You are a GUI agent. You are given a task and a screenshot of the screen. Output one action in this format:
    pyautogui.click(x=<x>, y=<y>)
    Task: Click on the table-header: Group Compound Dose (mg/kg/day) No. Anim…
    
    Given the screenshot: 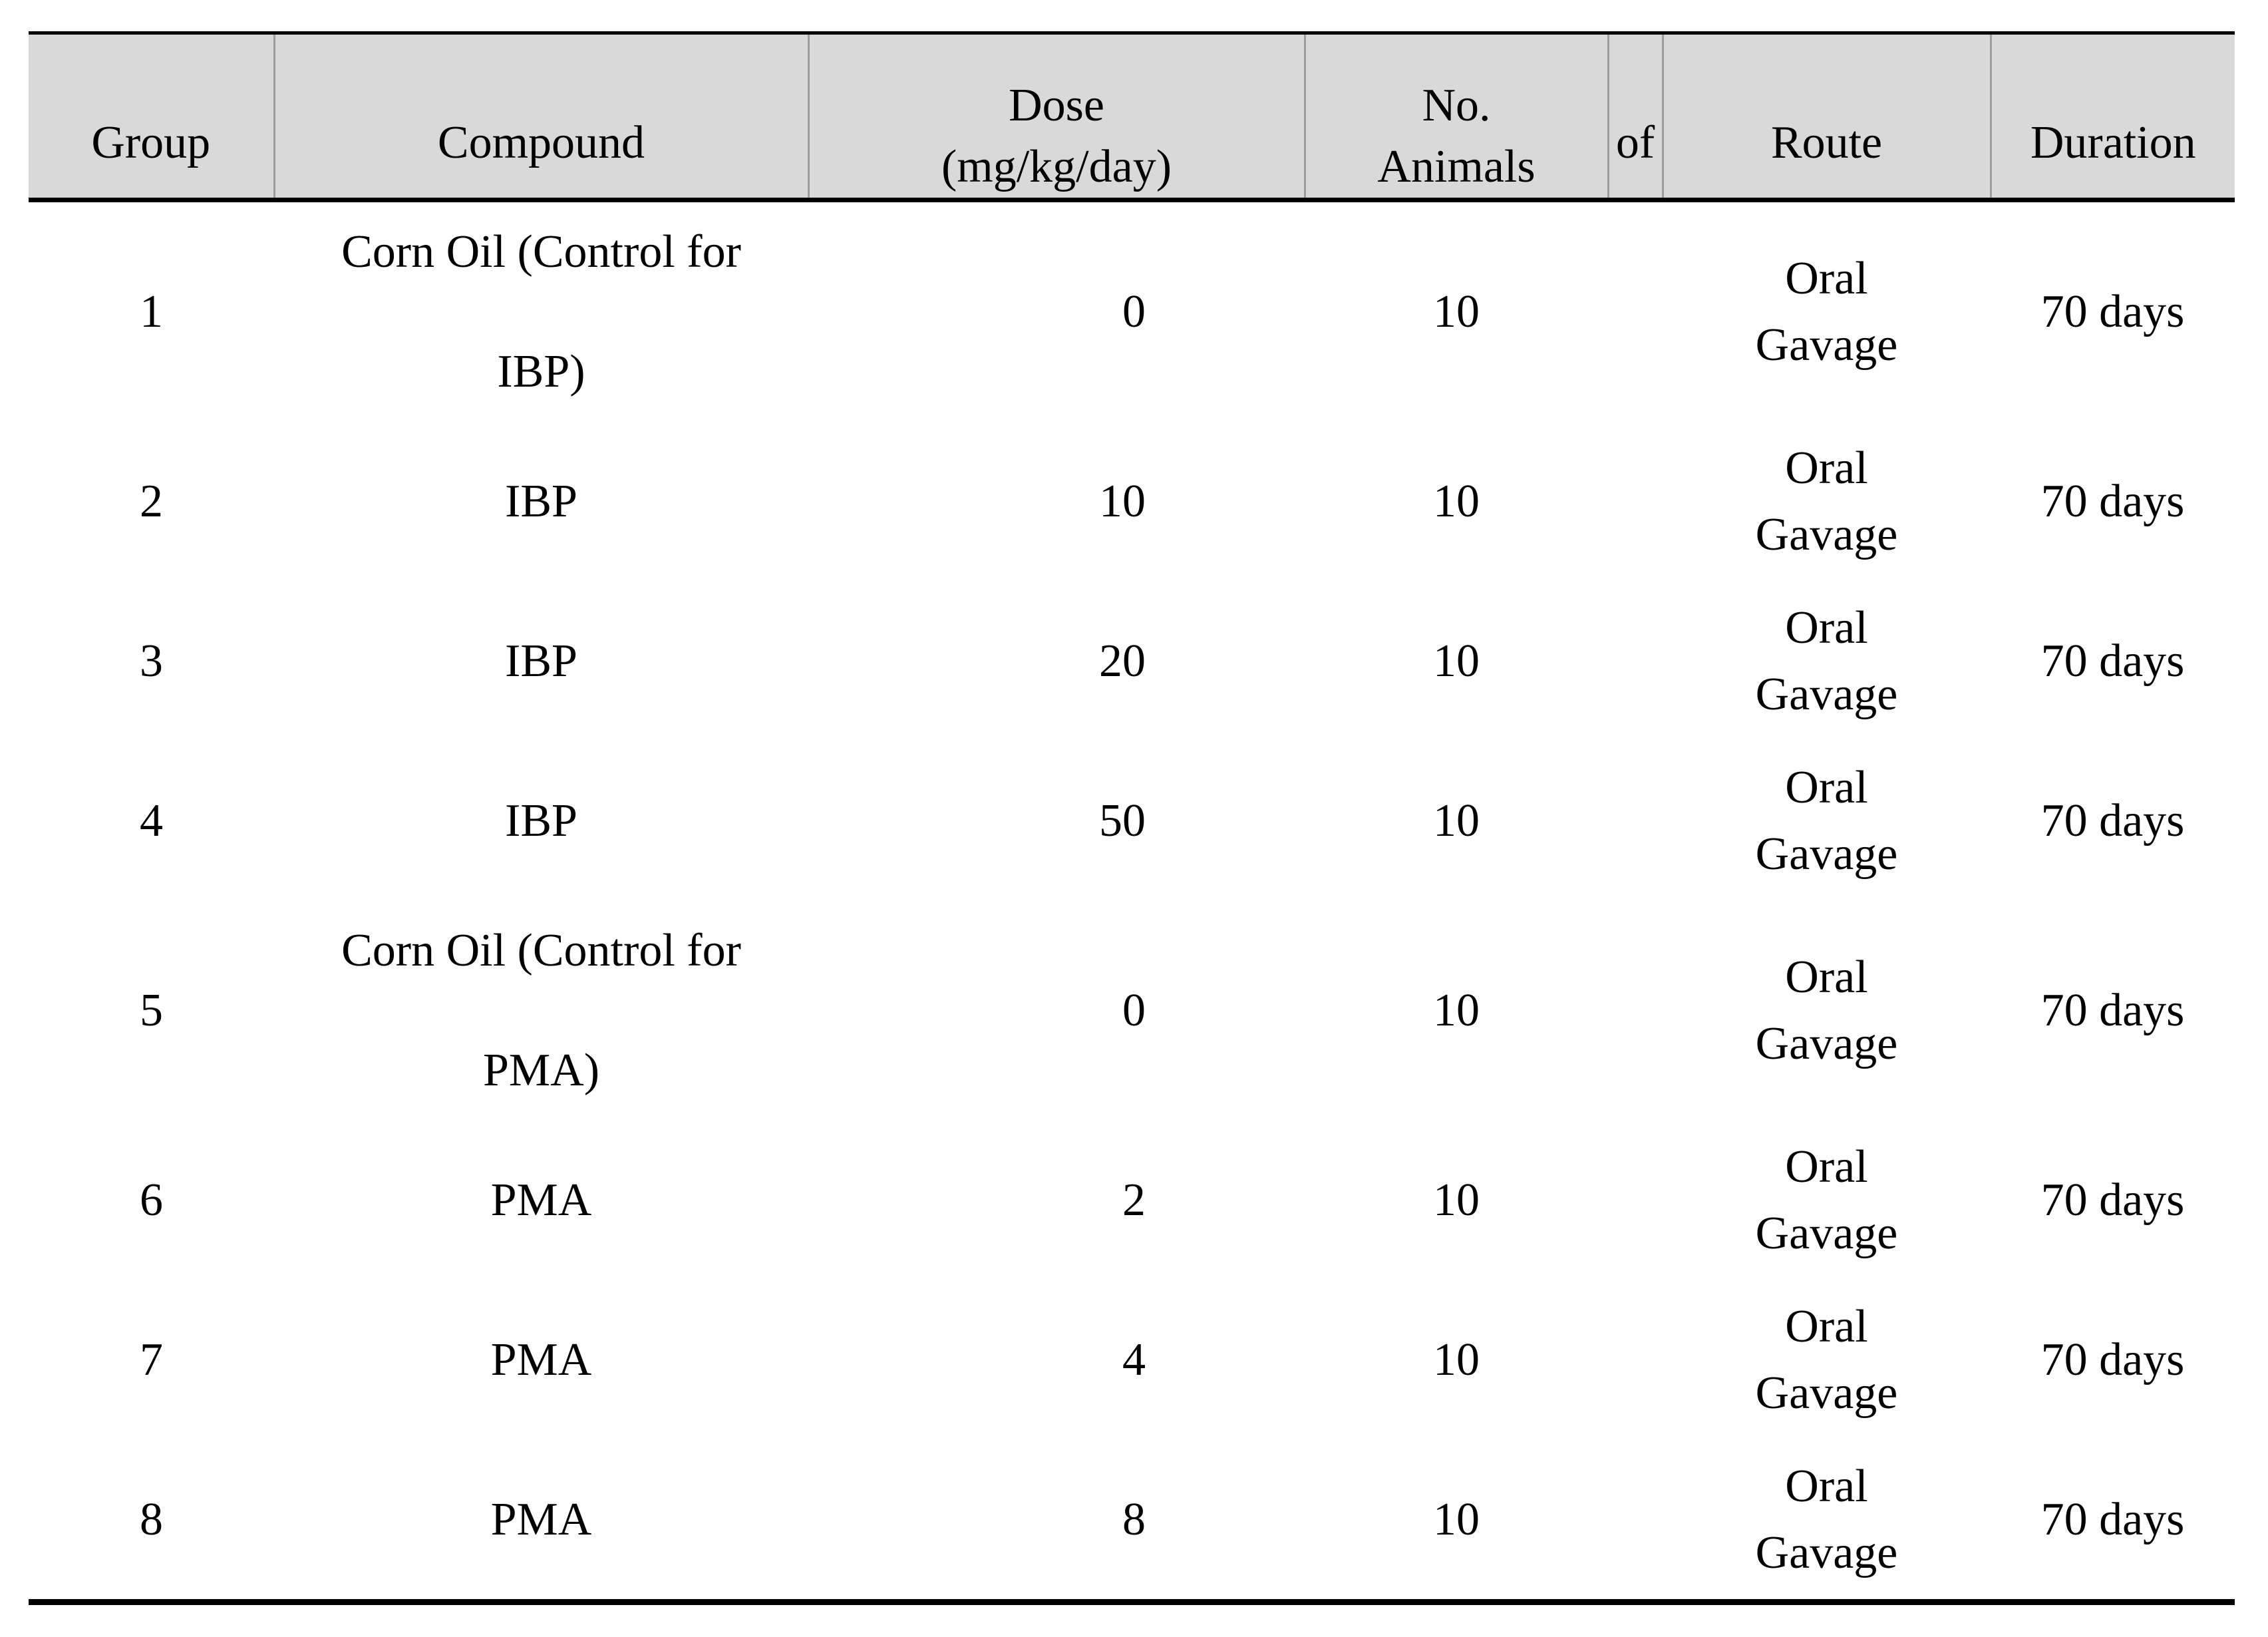 What is the action you would take?
    pyautogui.click(x=1132, y=117)
    